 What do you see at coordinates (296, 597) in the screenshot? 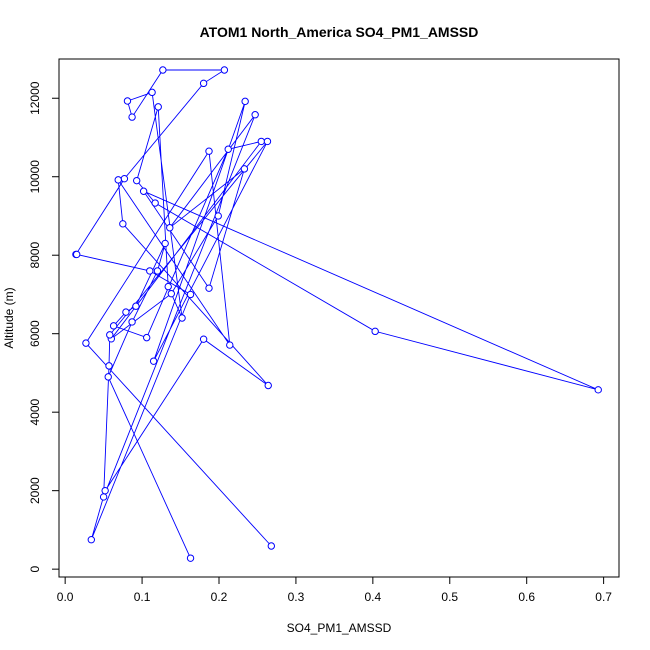
I see `x-tick-label: 0.3` at bounding box center [296, 597].